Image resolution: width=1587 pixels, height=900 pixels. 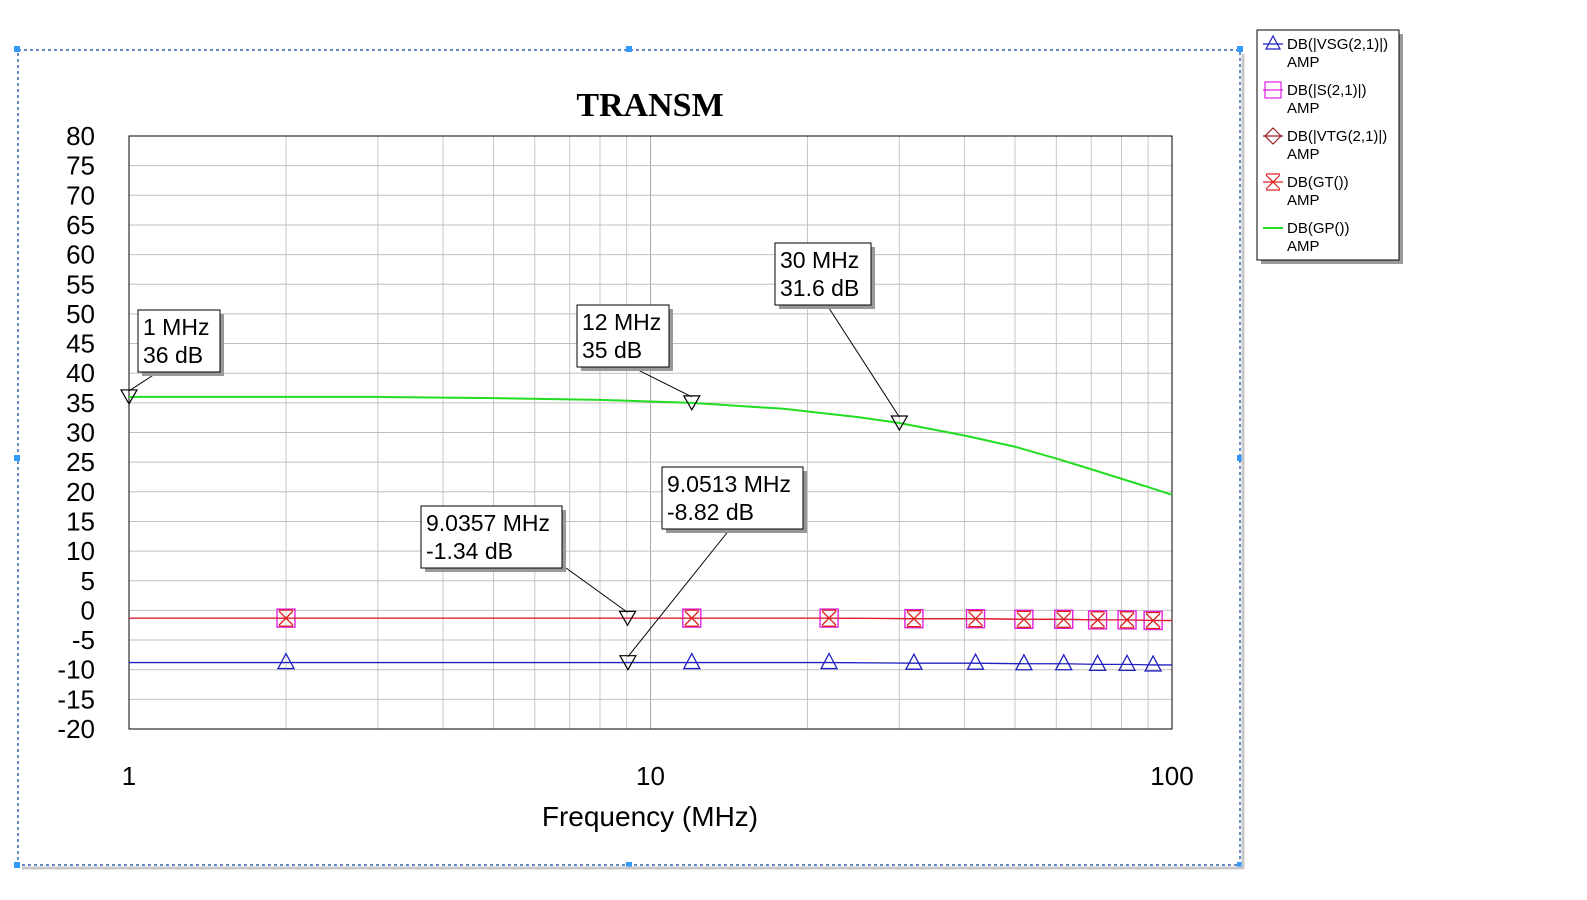 What do you see at coordinates (80, 521) in the screenshot?
I see `y-tick-label: 15` at bounding box center [80, 521].